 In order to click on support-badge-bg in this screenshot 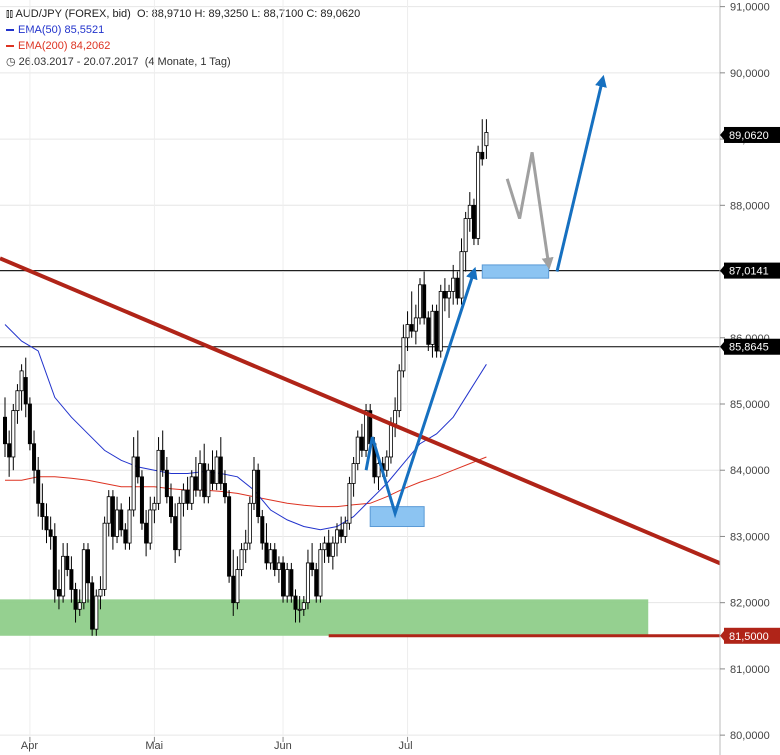, I will do `click(752, 635)`.